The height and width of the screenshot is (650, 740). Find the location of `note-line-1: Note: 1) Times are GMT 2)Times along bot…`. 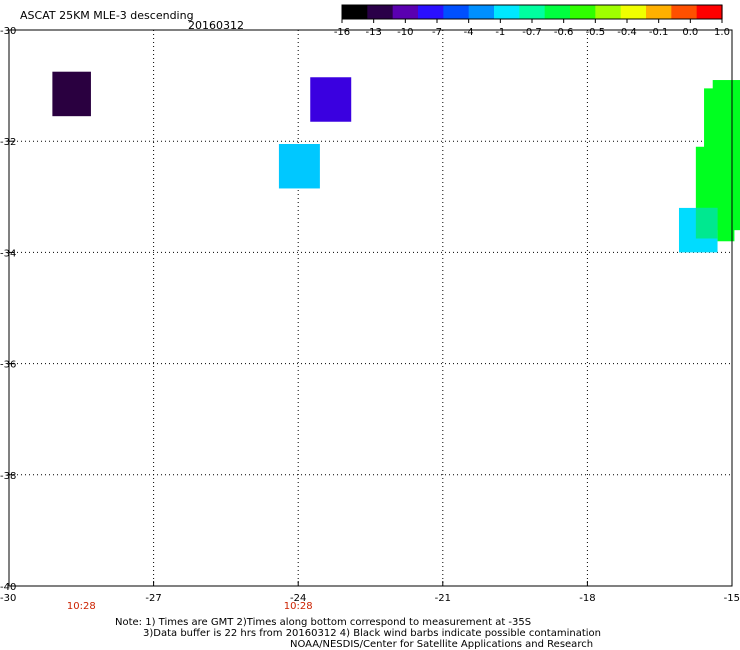

note-line-1: Note: 1) Times are GMT 2)Times along bot… is located at coordinates (323, 622).